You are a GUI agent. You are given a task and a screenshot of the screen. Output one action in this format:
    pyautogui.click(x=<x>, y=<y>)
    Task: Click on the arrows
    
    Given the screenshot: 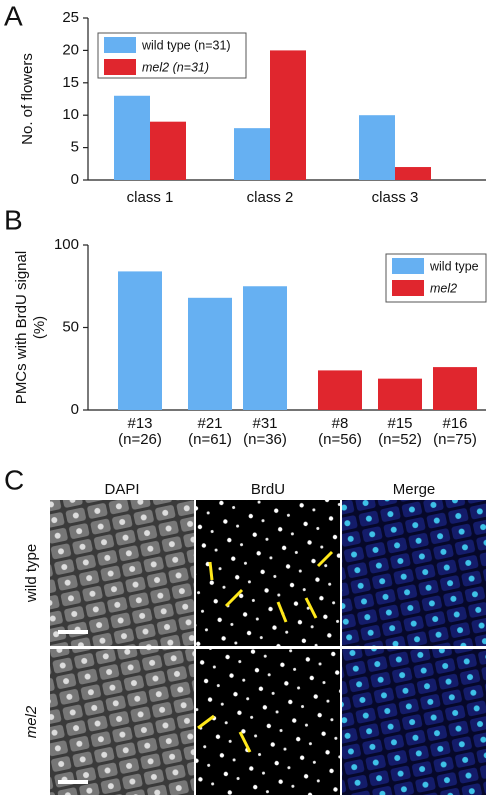 What is the action you would take?
    pyautogui.click(x=265, y=651)
    